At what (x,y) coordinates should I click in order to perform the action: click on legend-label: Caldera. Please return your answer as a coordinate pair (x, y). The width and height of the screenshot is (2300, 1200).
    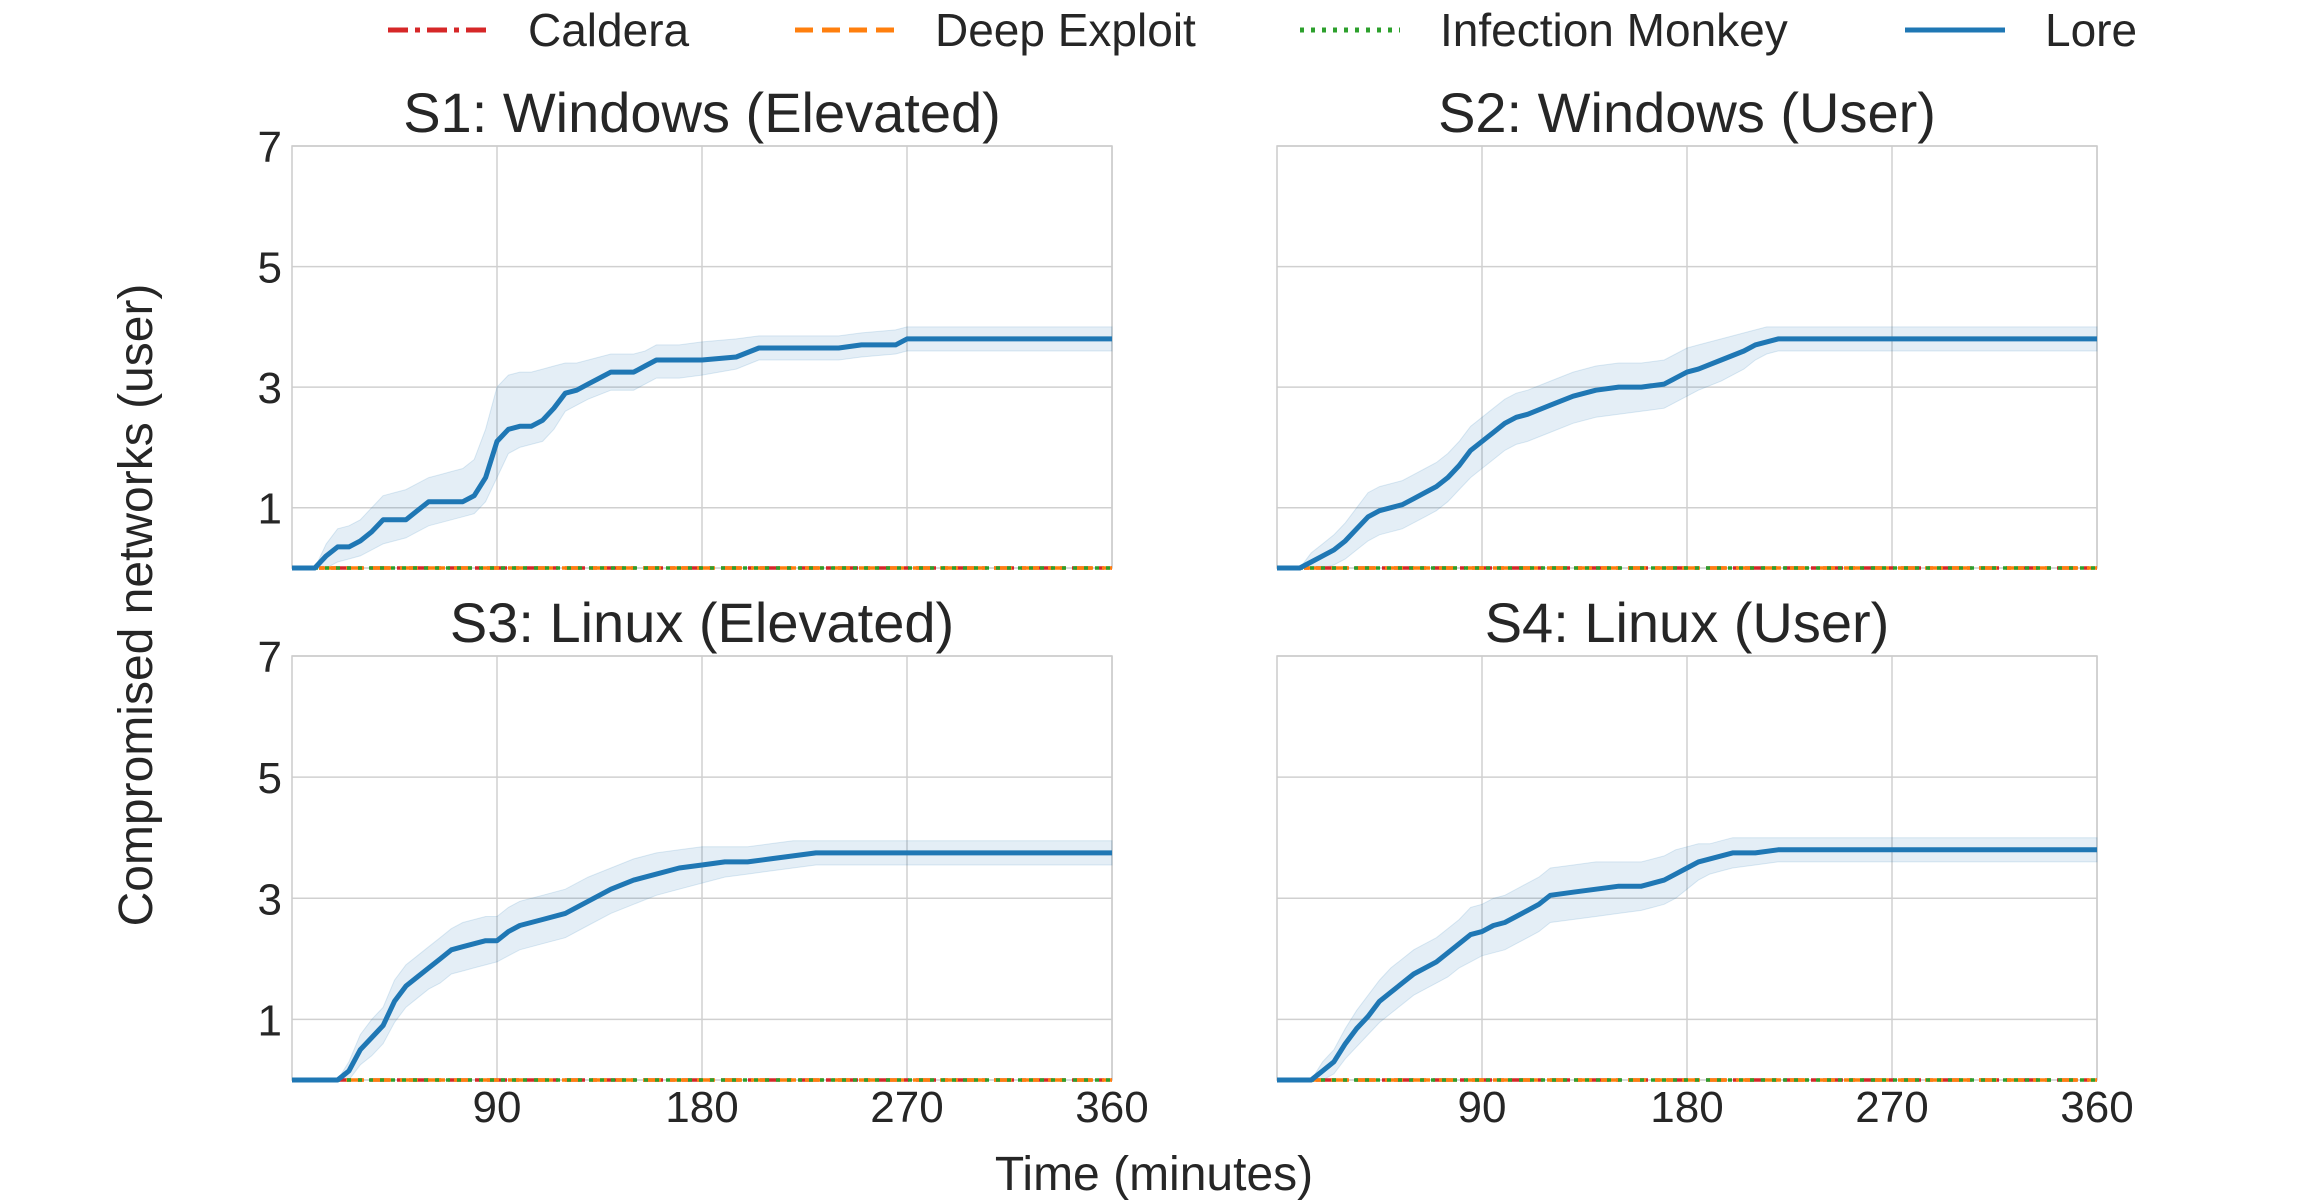
    Looking at the image, I should click on (609, 30).